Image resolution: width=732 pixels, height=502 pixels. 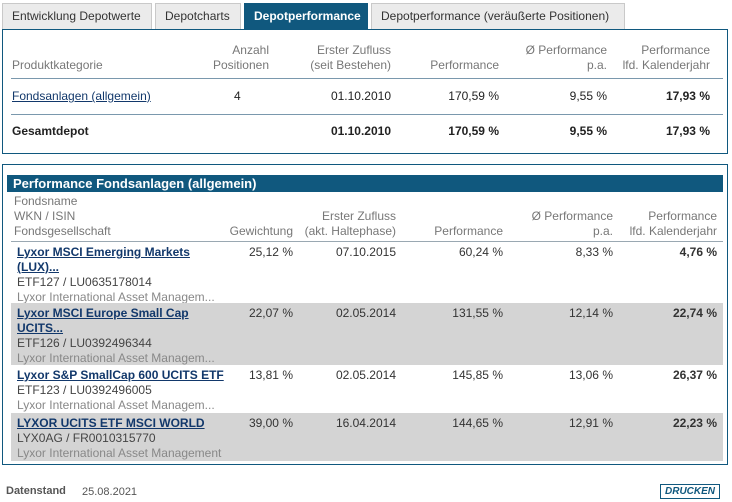 I want to click on total-perf-pa: 9,55 %, so click(x=588, y=131).